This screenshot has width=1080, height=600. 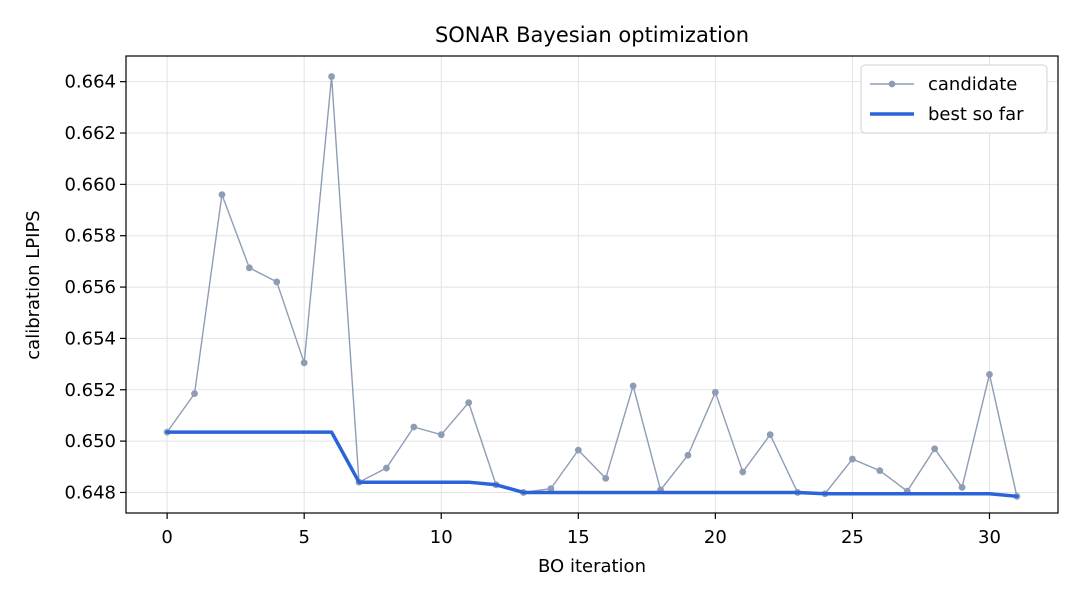 What do you see at coordinates (90, 236) in the screenshot?
I see `y-tick-label: 0.658` at bounding box center [90, 236].